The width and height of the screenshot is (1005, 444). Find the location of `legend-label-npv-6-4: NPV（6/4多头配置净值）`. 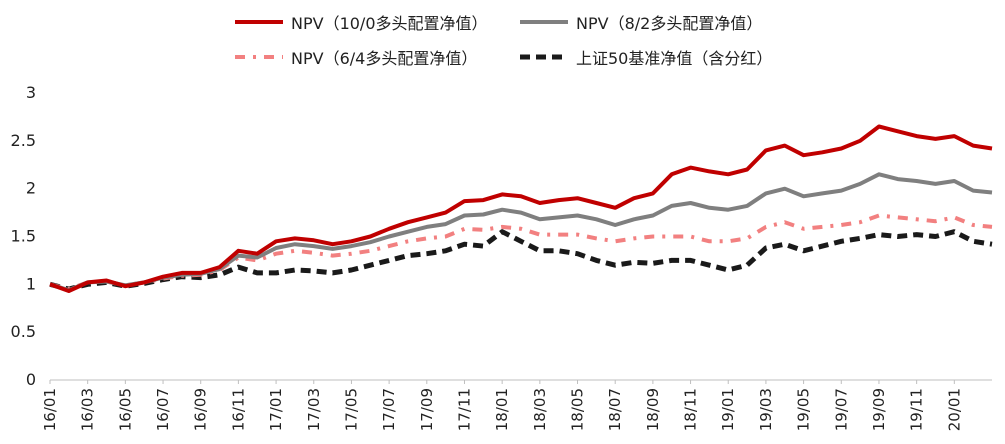

legend-label-npv-6-4: NPV（6/4多头配置净值） is located at coordinates (384, 58).